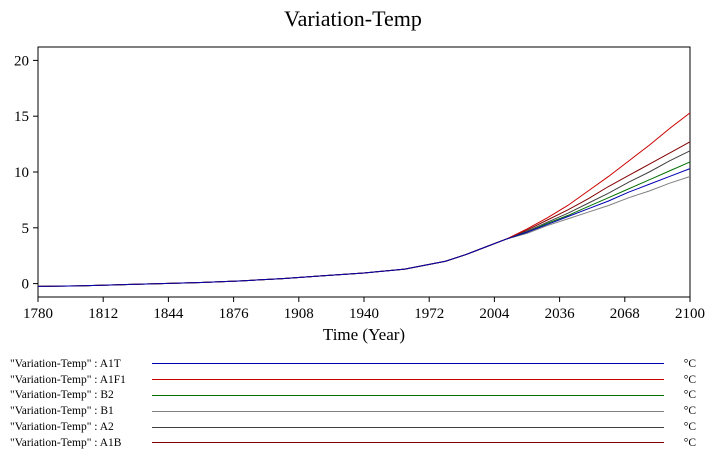  What do you see at coordinates (65, 363) in the screenshot?
I see `legend-label: "Variation-Temp" : A1T` at bounding box center [65, 363].